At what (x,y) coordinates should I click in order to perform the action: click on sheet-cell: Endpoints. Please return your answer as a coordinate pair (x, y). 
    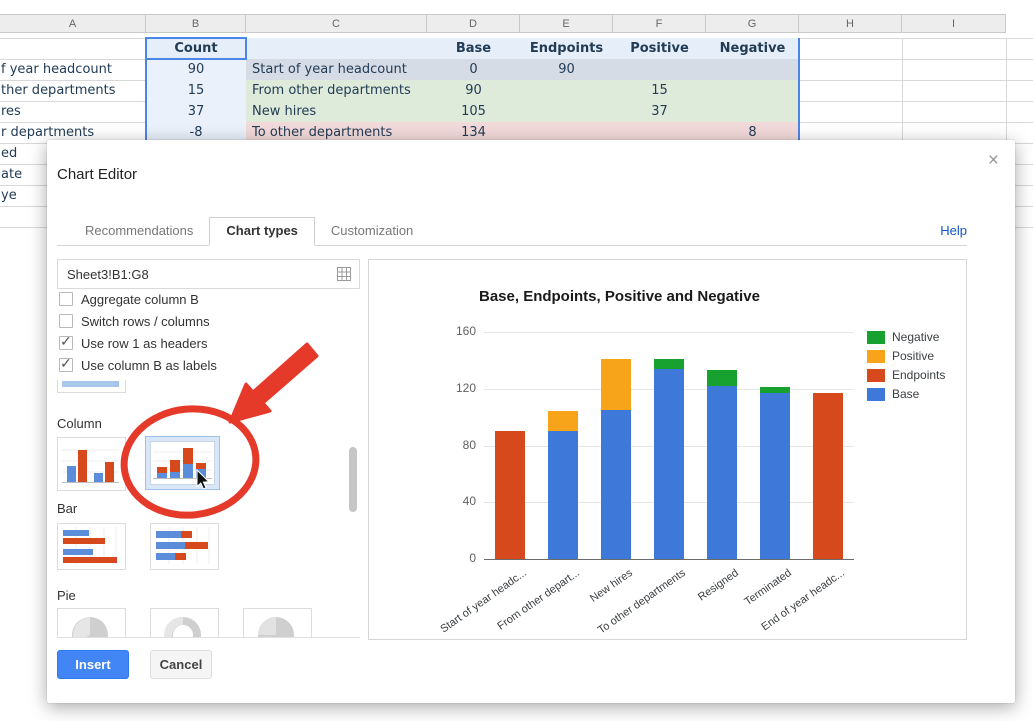
    Looking at the image, I should click on (566, 48).